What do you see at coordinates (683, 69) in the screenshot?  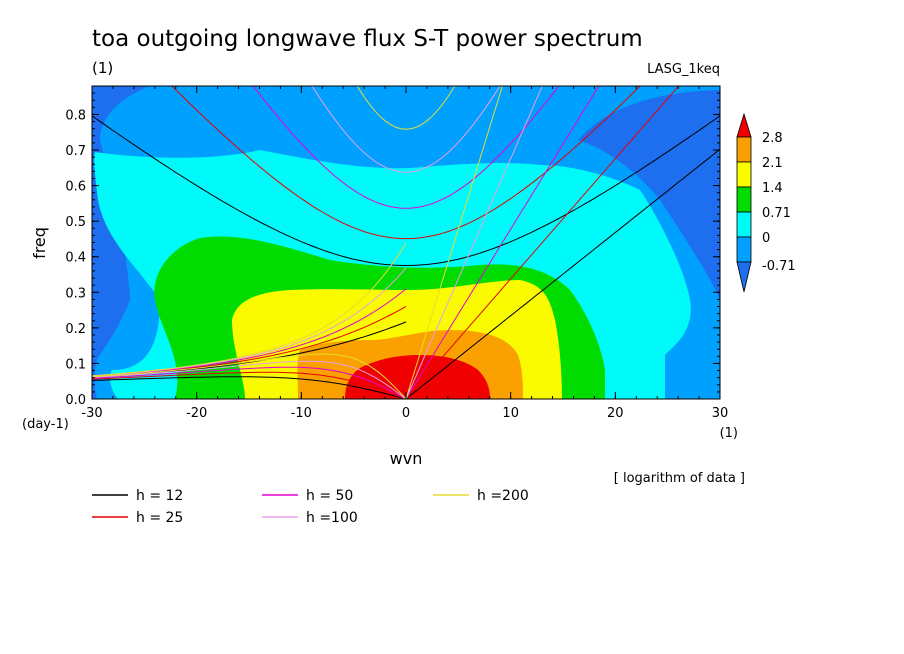 I see `model-label: LASG_1keq` at bounding box center [683, 69].